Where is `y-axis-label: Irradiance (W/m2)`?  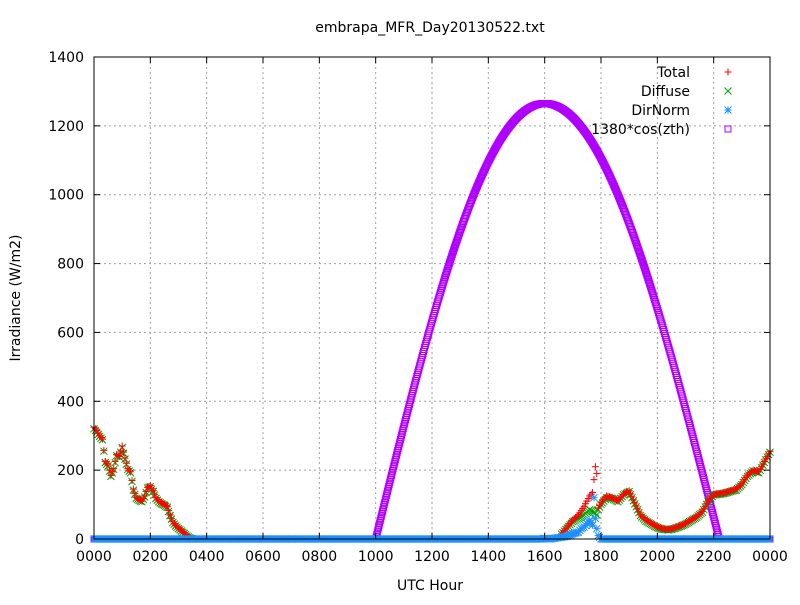
y-axis-label: Irradiance (W/m2) is located at coordinates (16, 298).